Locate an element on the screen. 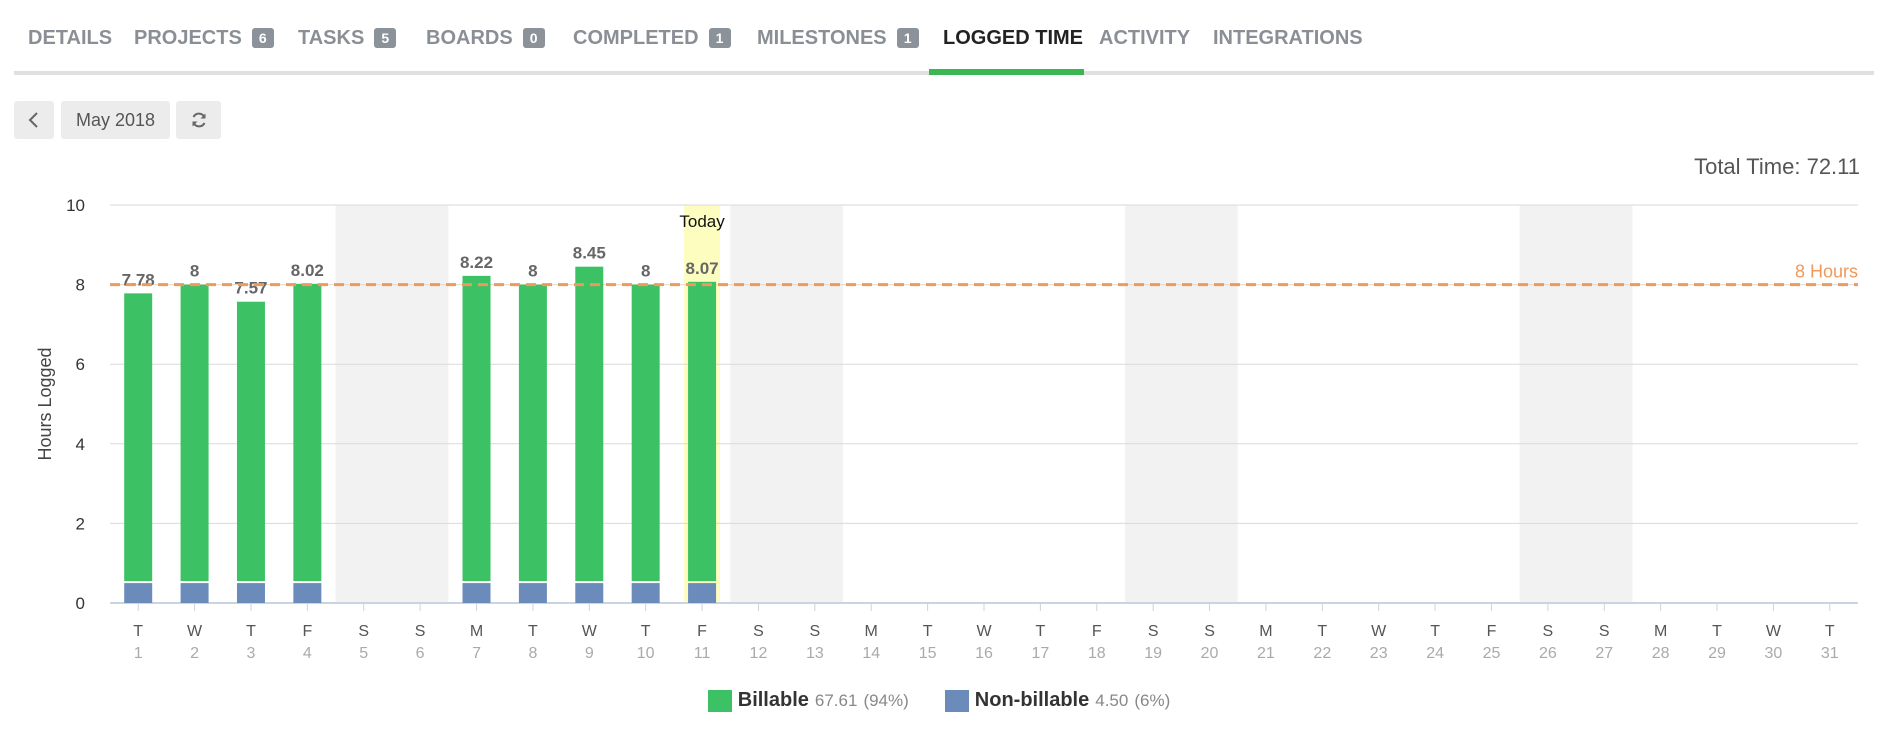 The width and height of the screenshot is (1878, 733). tab-logged-time: LOGGED TIME is located at coordinates (1013, 38).